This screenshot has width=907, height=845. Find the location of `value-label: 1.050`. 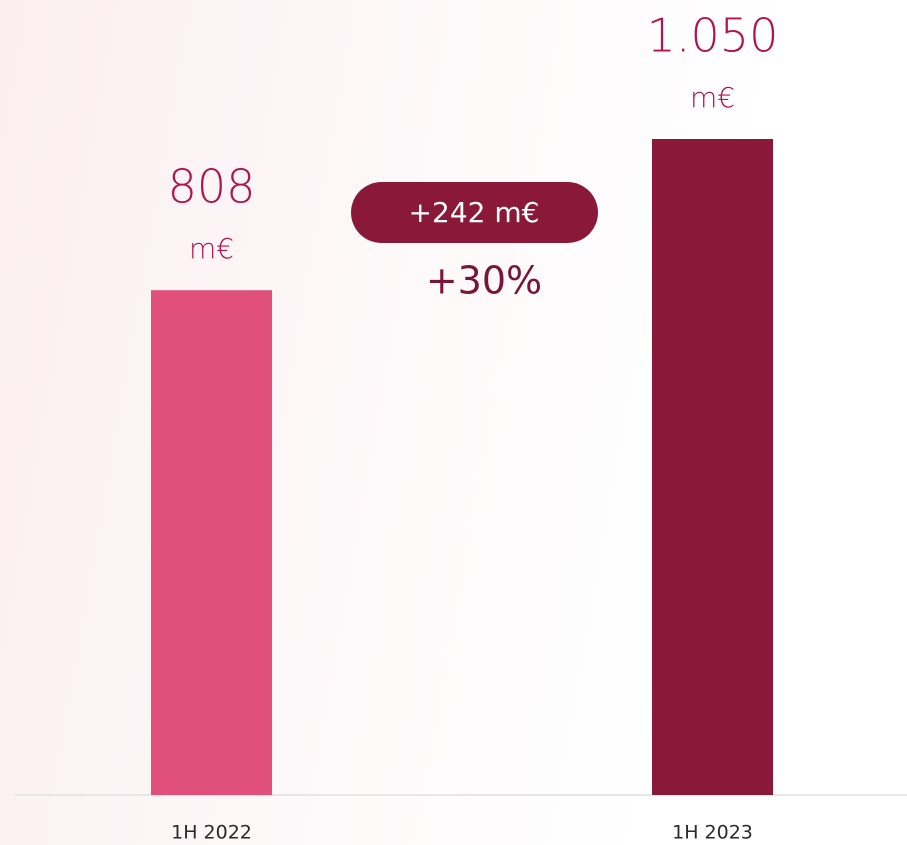

value-label: 1.050 is located at coordinates (713, 36).